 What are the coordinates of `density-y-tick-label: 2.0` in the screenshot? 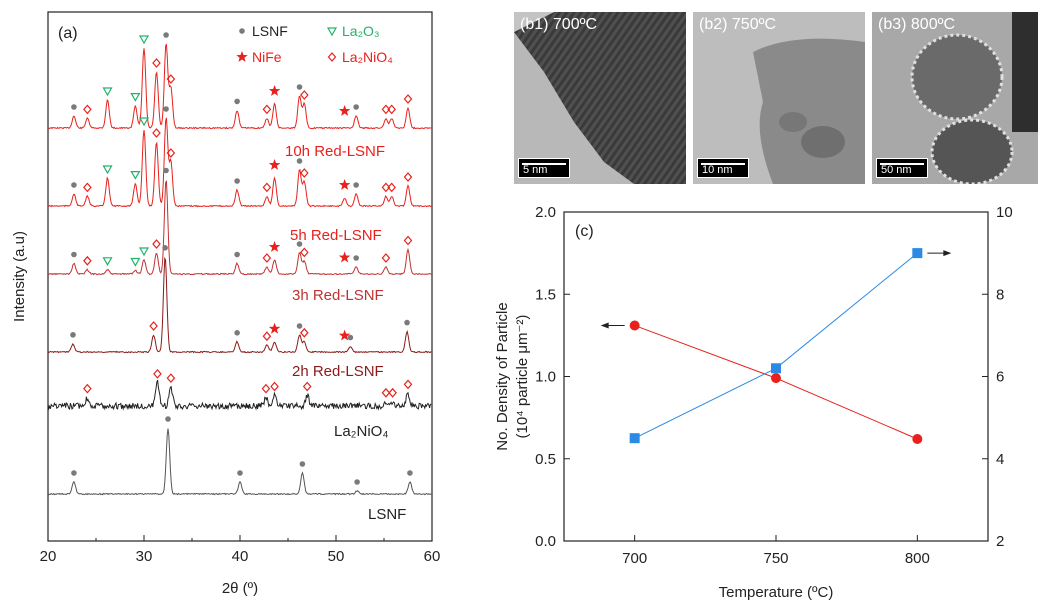 It's located at (545, 212).